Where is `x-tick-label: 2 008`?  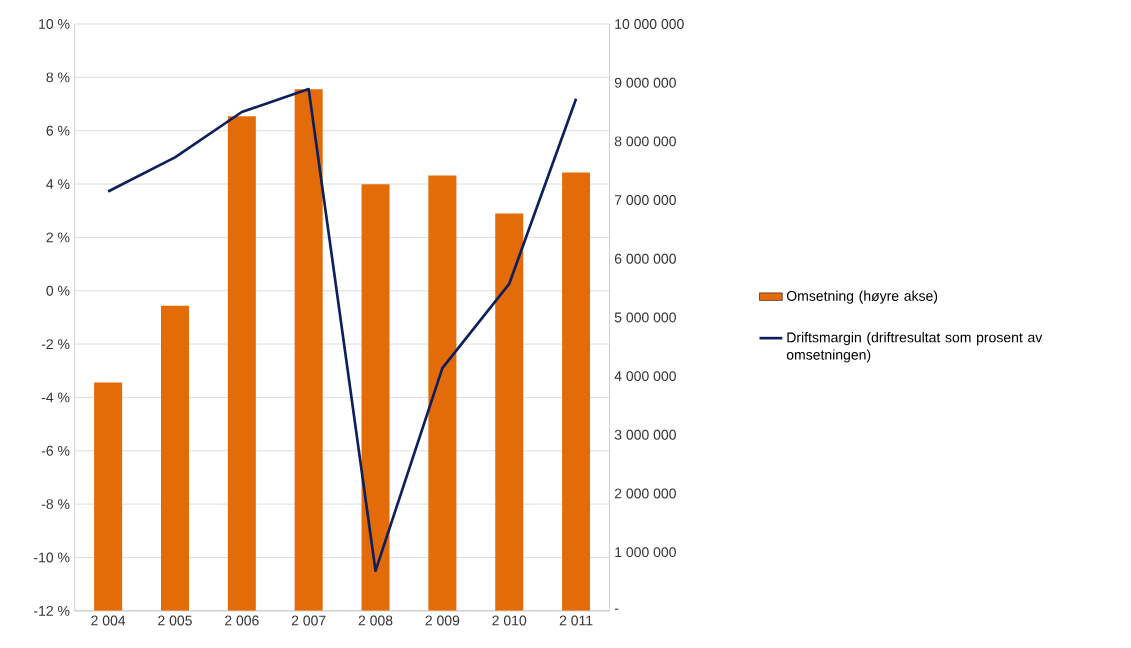
x-tick-label: 2 008 is located at coordinates (375, 620).